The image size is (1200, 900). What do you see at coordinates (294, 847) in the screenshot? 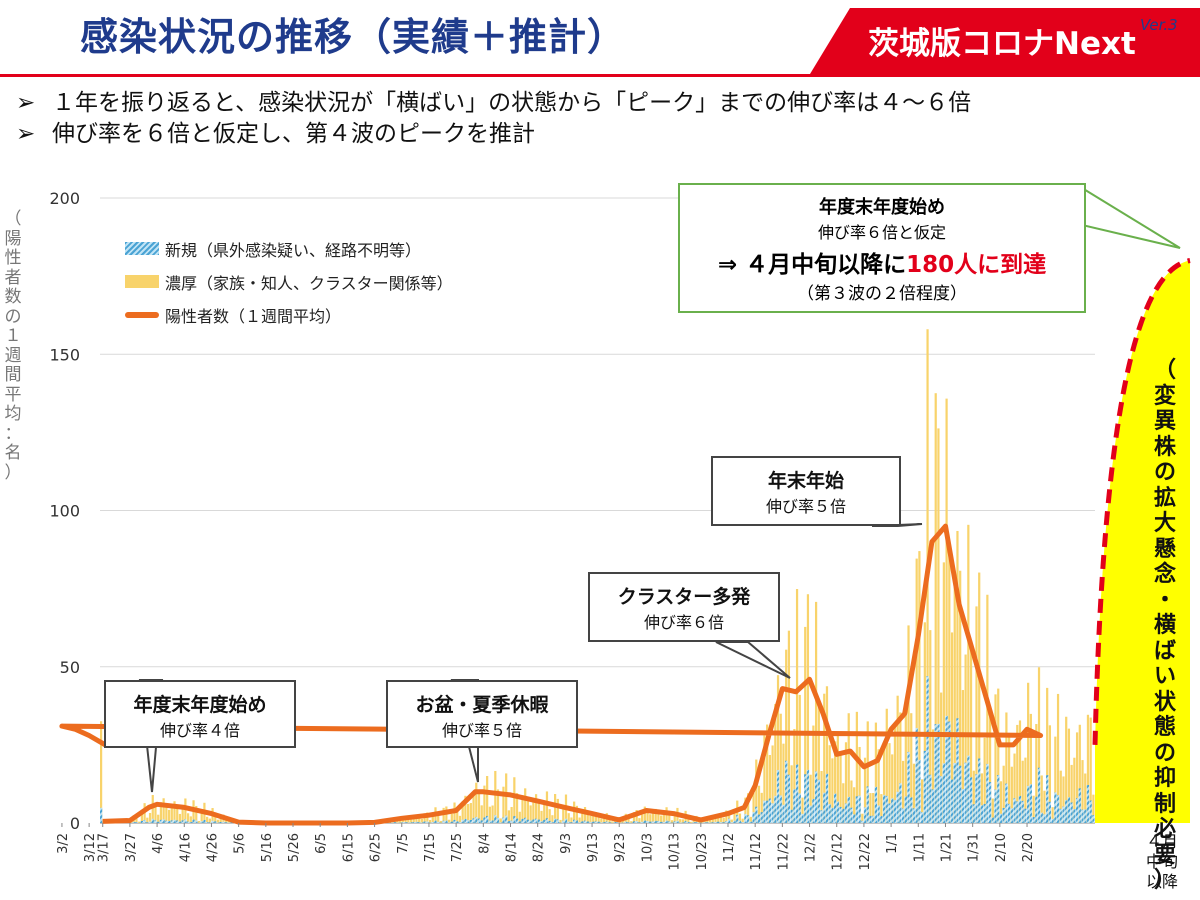
I see `x-tick-label: 5/26` at bounding box center [294, 847].